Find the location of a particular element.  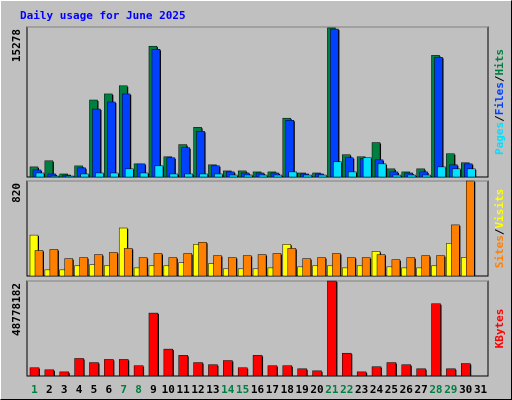

x-tick-label: 1 is located at coordinates (34, 389).